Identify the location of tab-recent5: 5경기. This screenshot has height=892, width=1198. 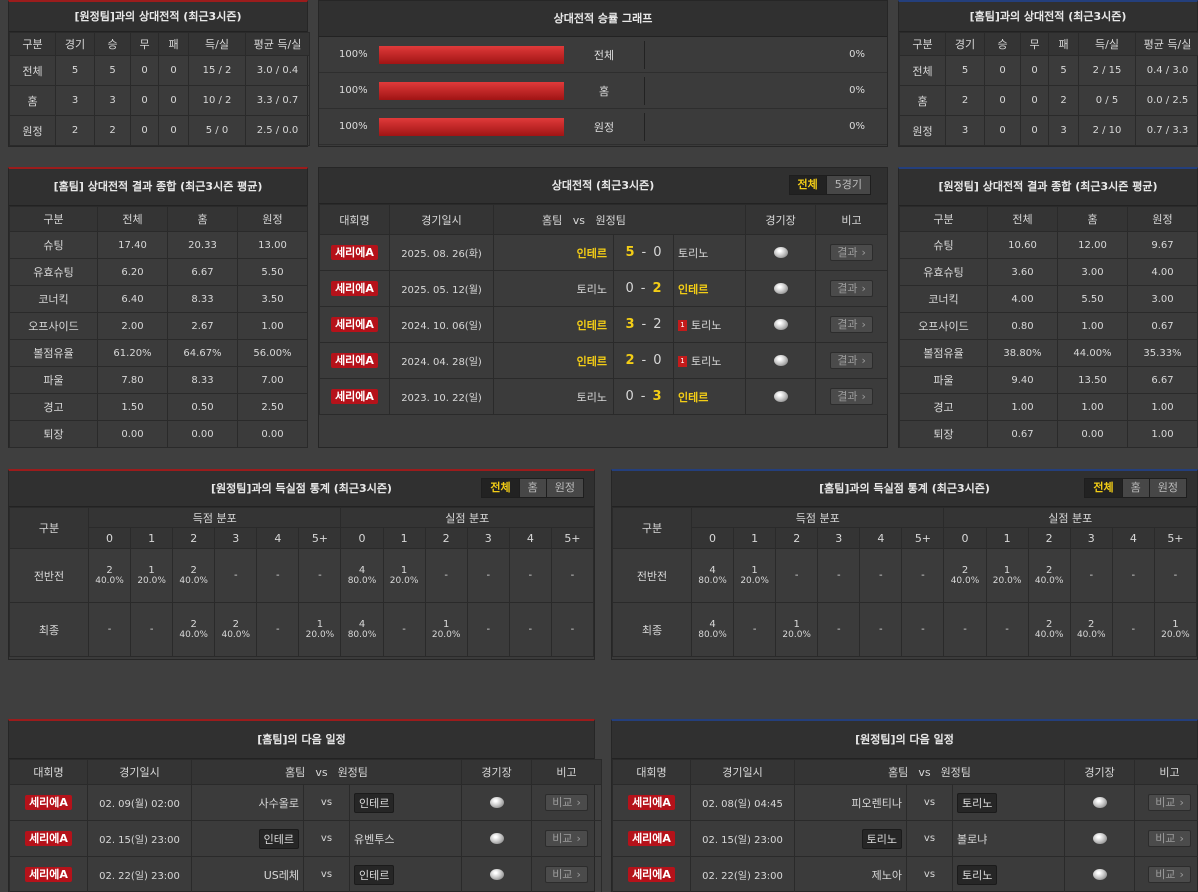
(847, 185).